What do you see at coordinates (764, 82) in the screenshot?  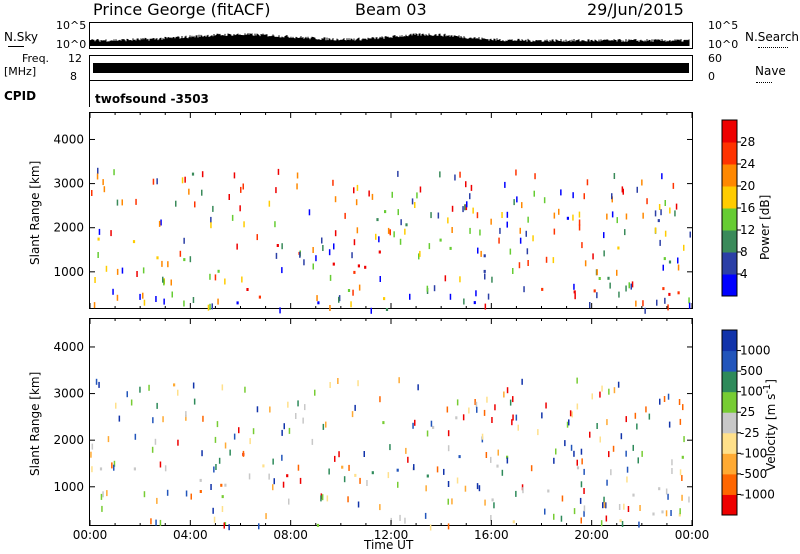 I see `nave-line` at bounding box center [764, 82].